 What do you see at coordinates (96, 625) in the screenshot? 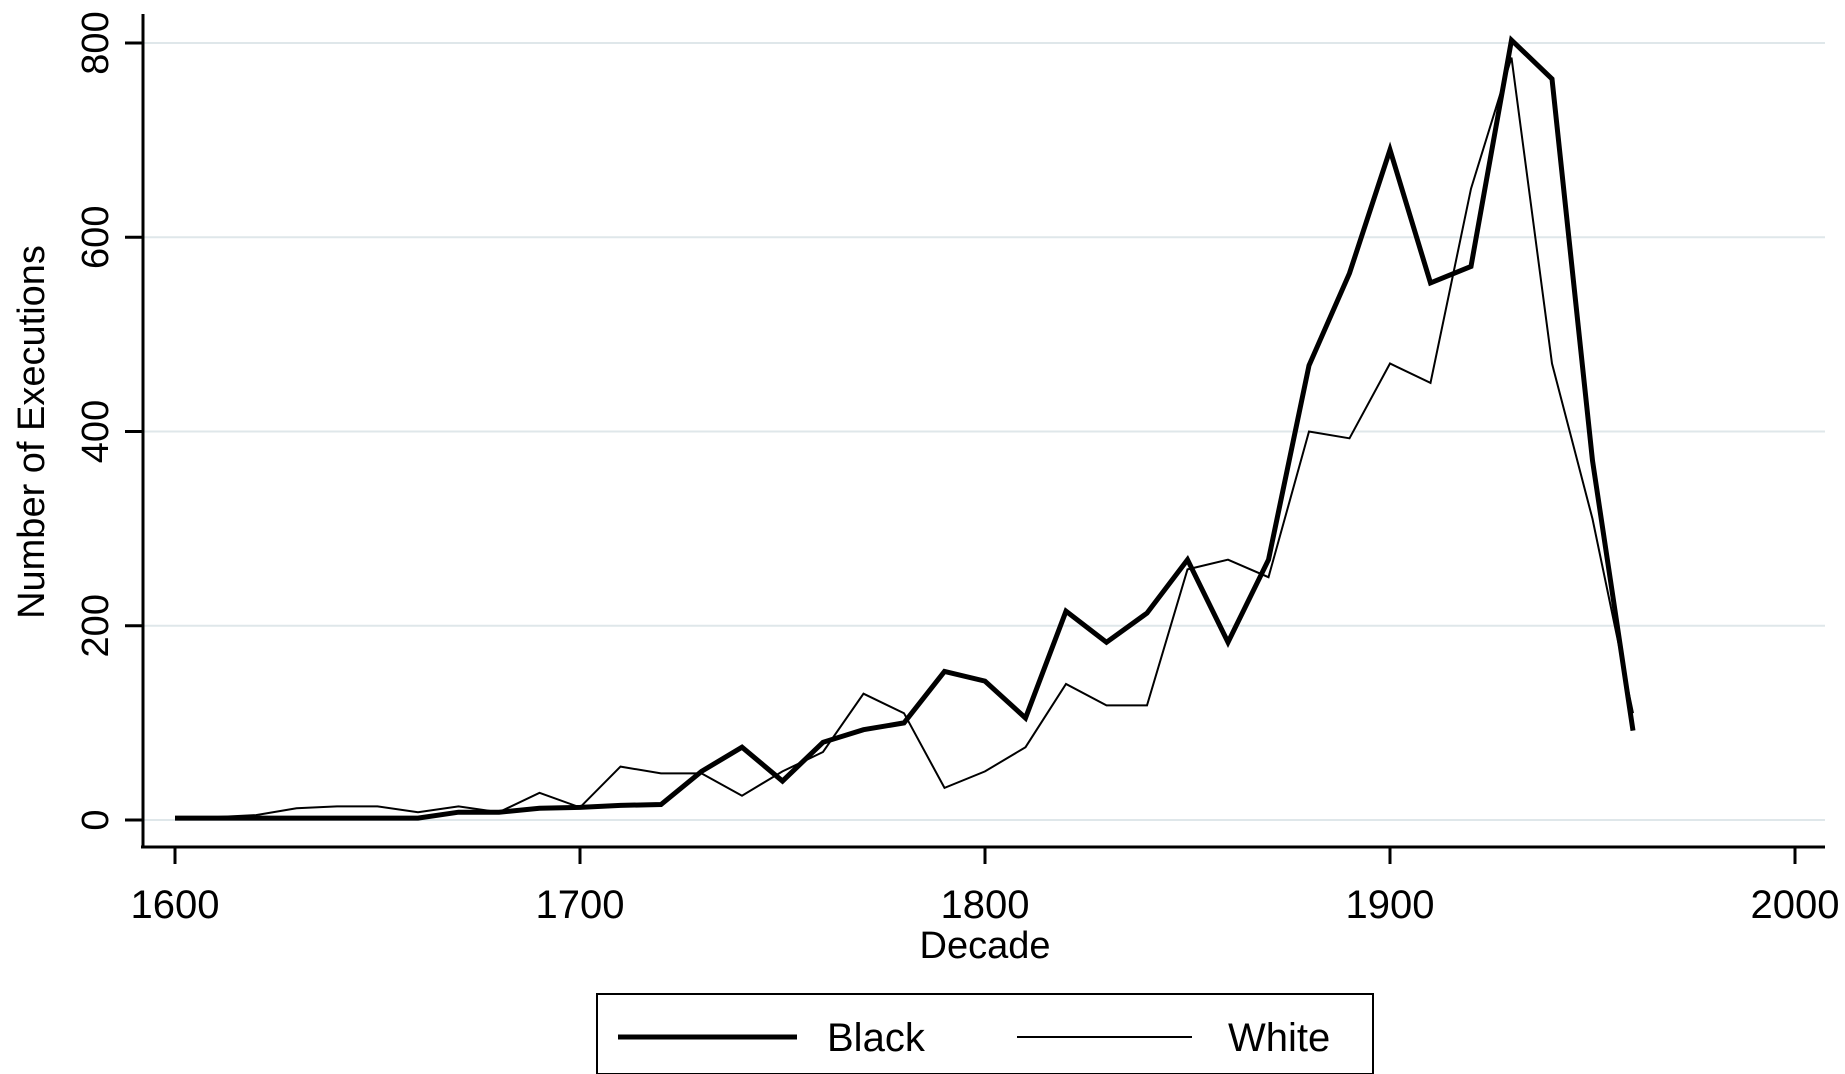
I see `y-tick-label-200: 200` at bounding box center [96, 625].